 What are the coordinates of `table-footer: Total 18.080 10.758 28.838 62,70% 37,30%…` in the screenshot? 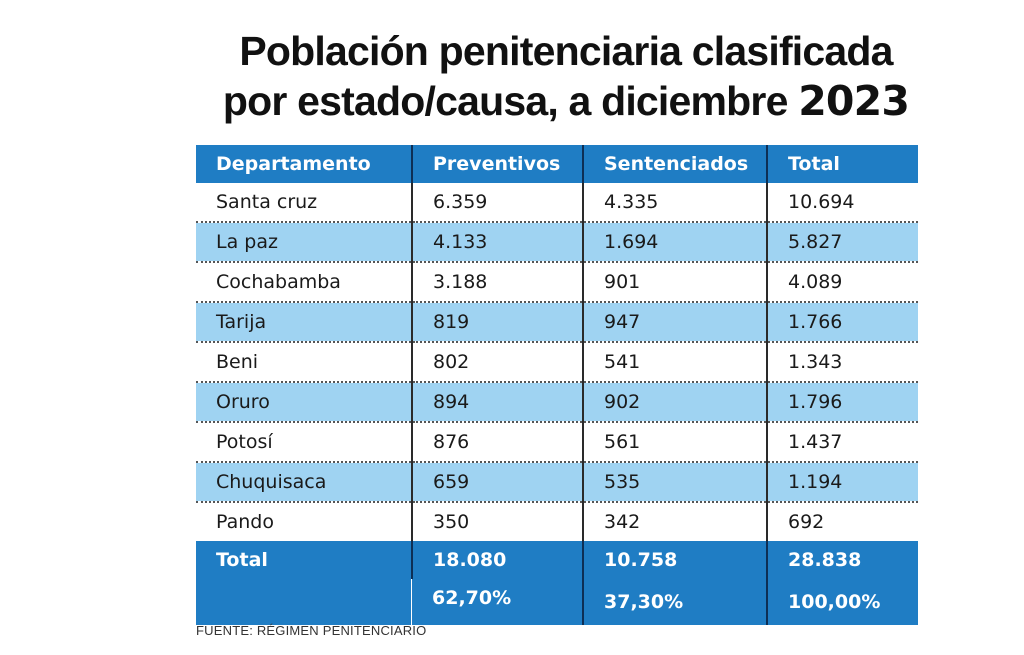 It's located at (557, 583).